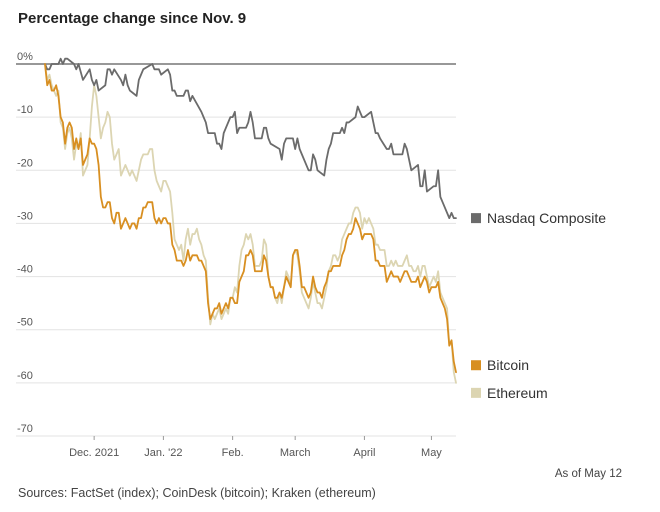 The height and width of the screenshot is (512, 660). I want to click on y-tick-label: 0%, so click(25, 57).